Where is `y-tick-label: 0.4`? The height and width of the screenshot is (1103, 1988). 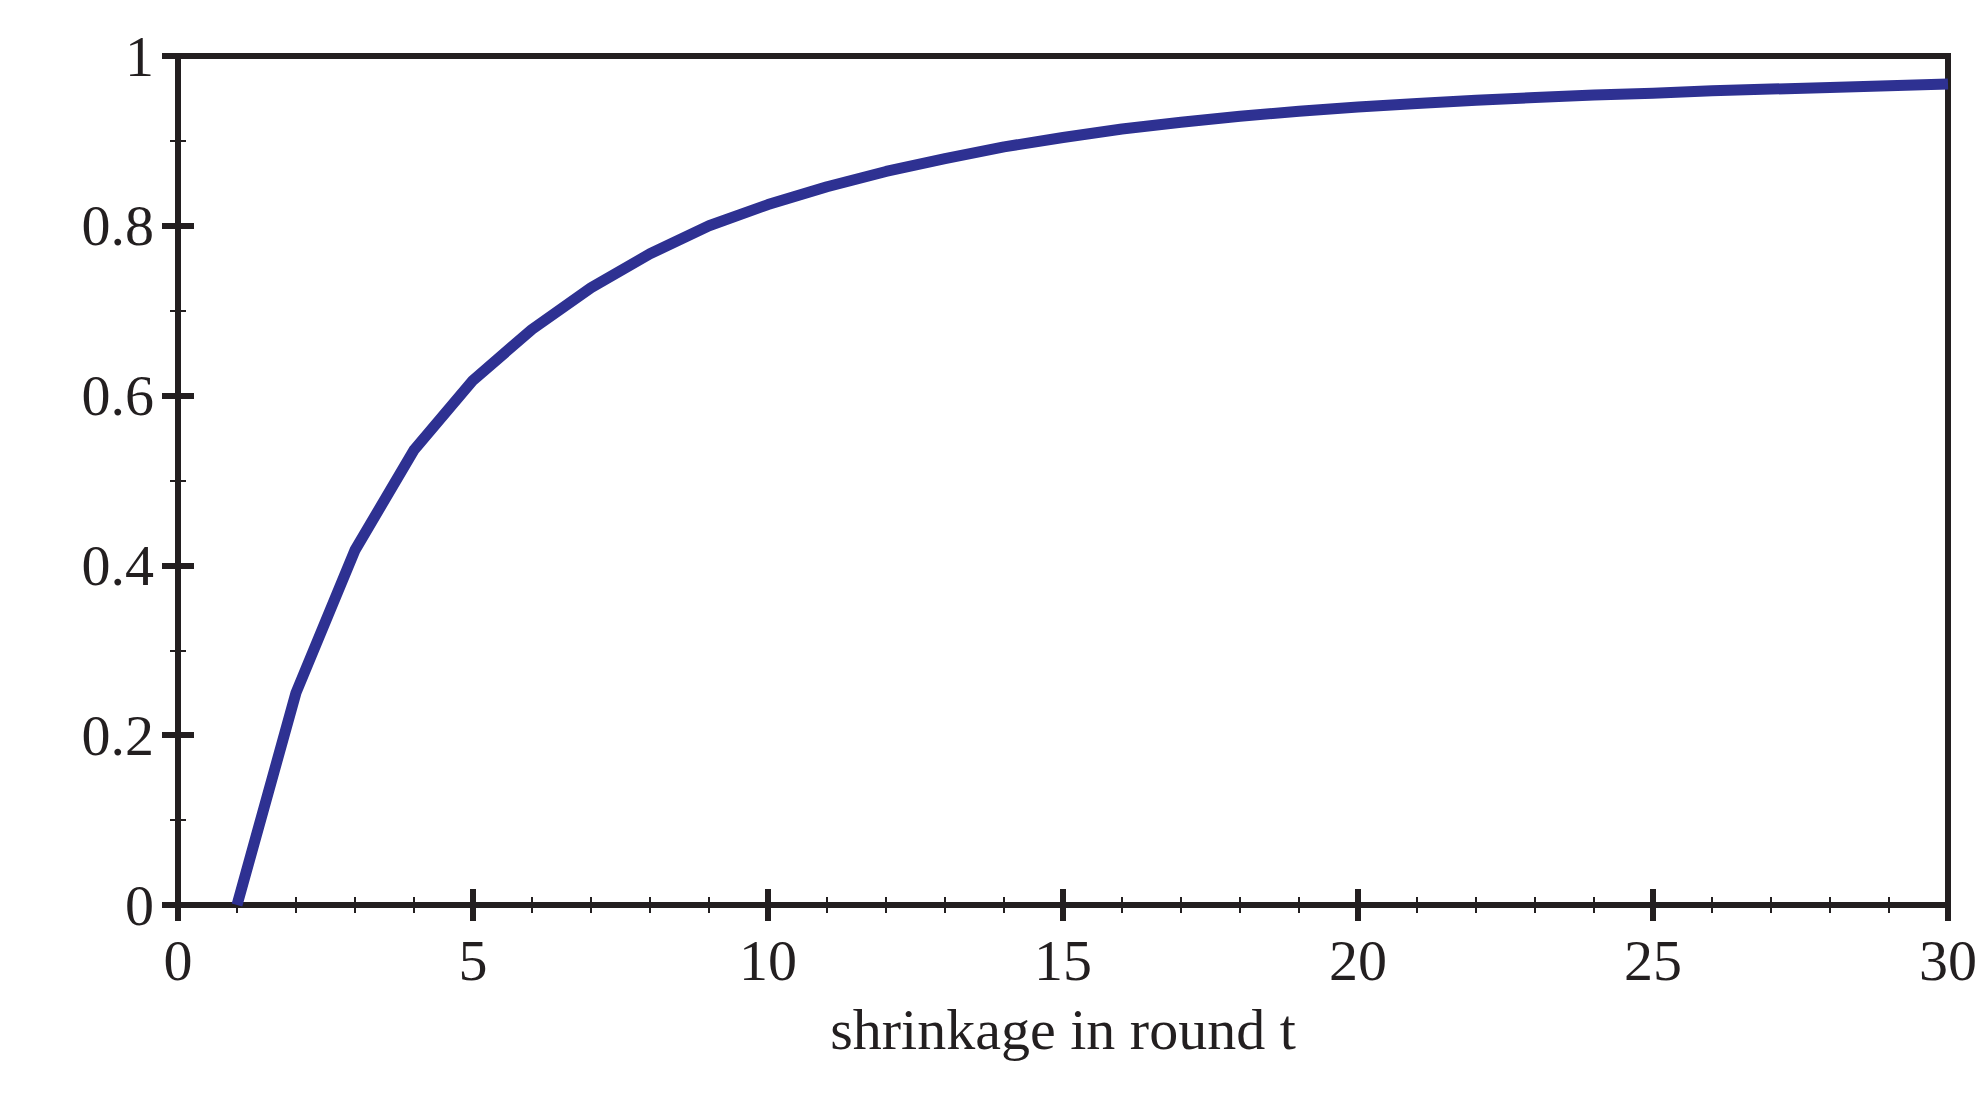
y-tick-label: 0.4 is located at coordinates (117, 565).